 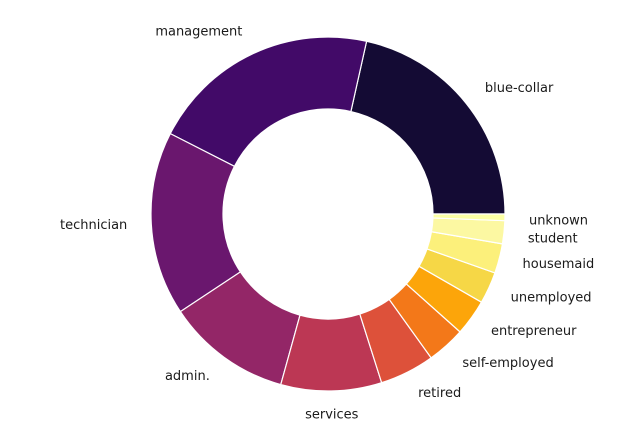 I want to click on label-entrepreneur: entrepreneur, so click(x=534, y=331).